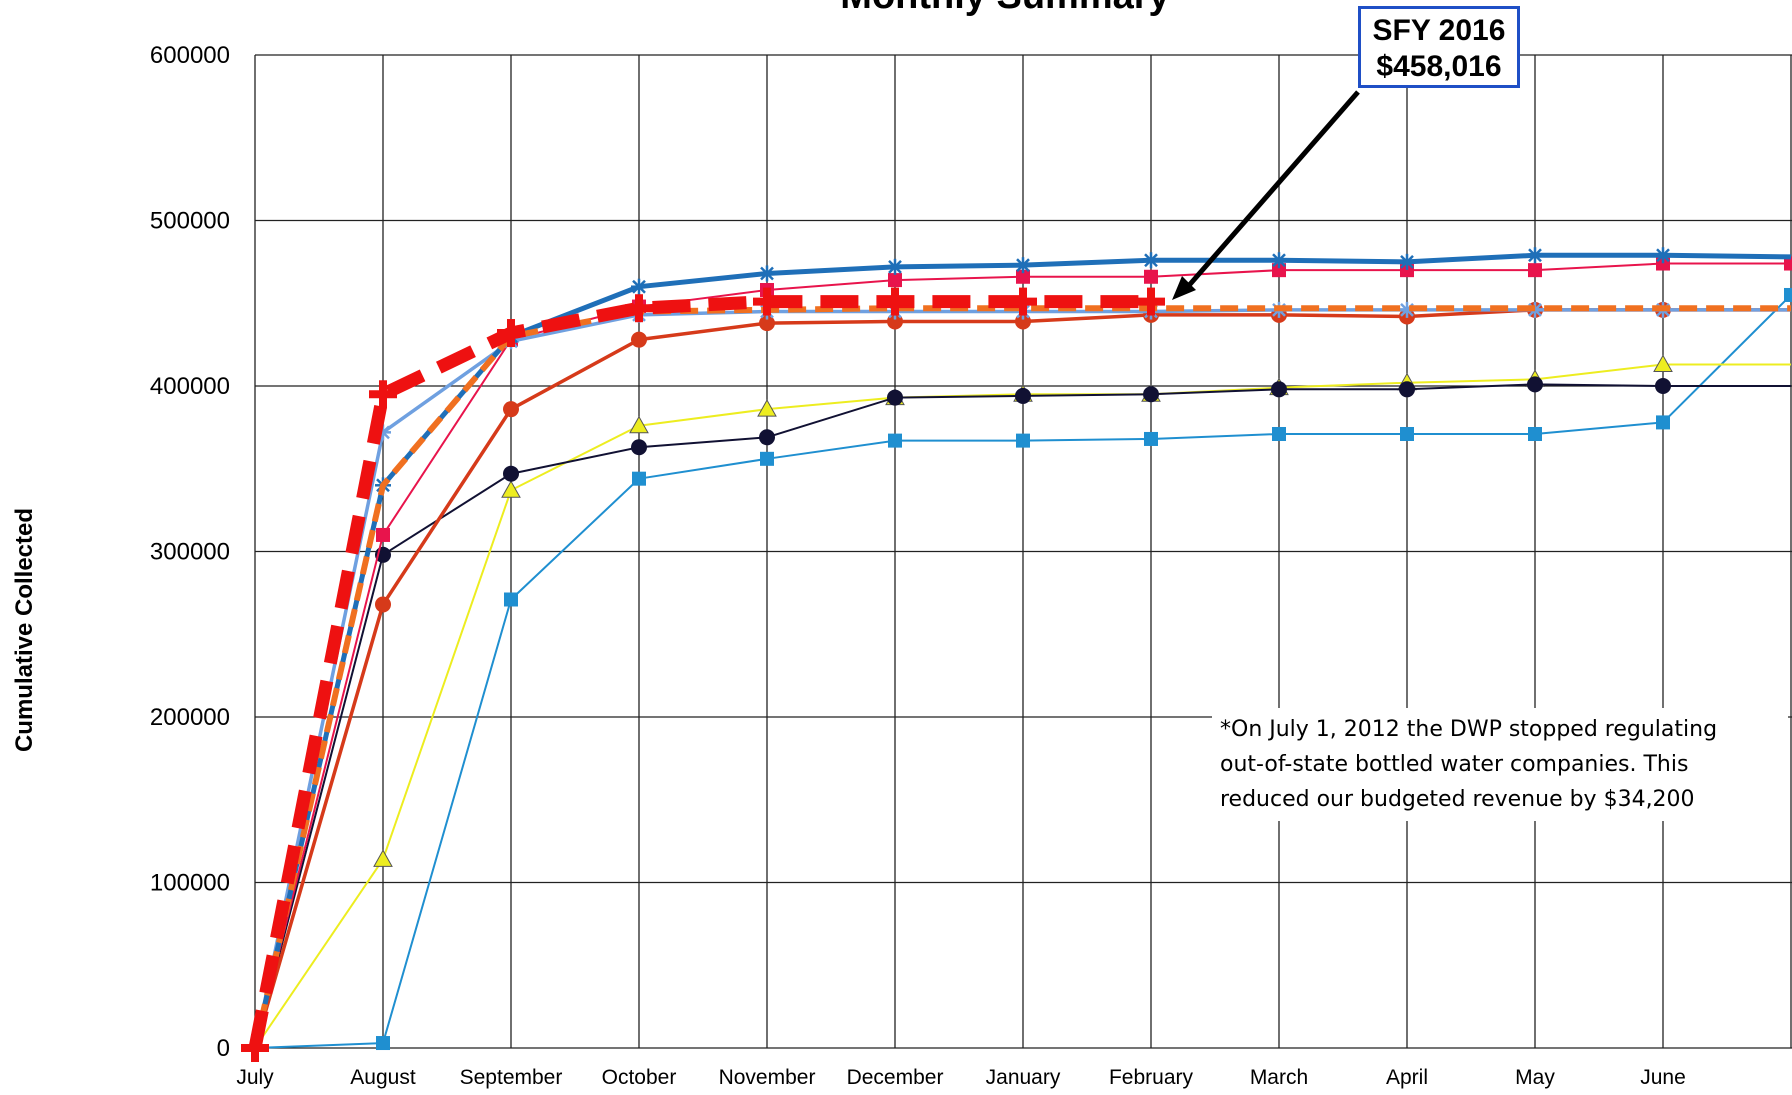 The height and width of the screenshot is (1095, 1792). Describe the element at coordinates (190, 717) in the screenshot. I see `y-tick-label: 200000` at that location.